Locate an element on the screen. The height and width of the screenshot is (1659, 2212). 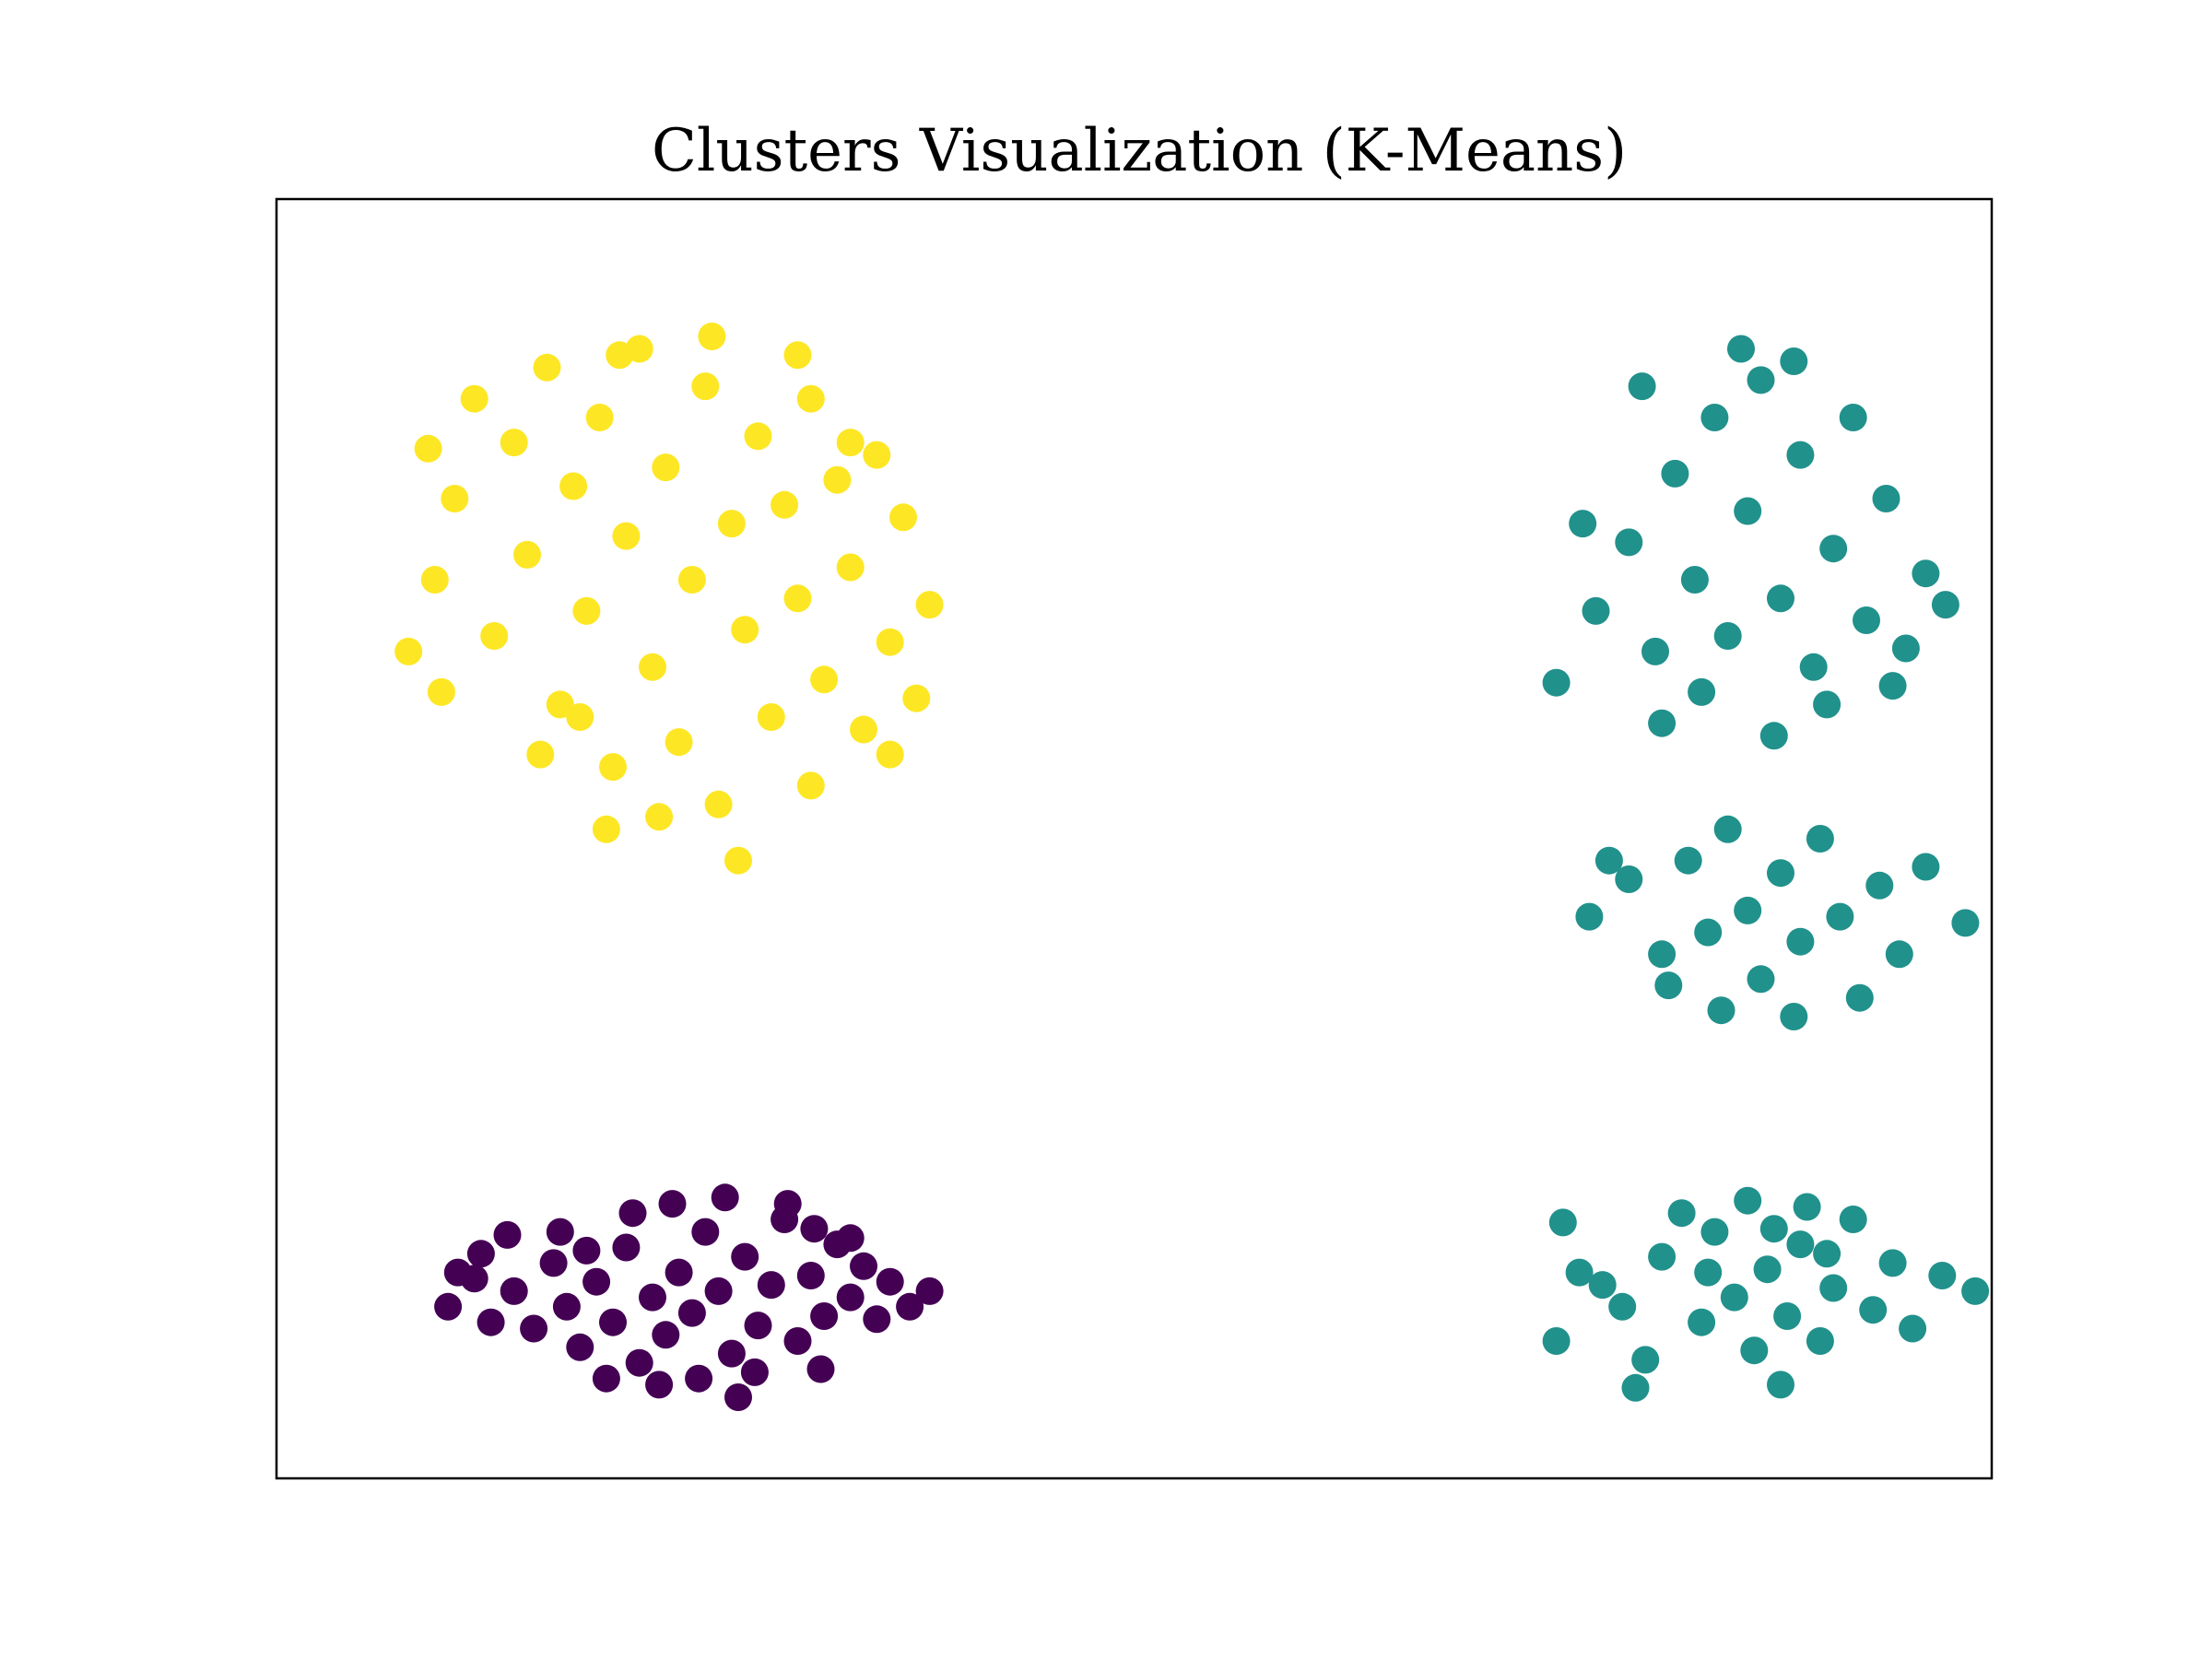
cluster-2-series is located at coordinates (669, 599).